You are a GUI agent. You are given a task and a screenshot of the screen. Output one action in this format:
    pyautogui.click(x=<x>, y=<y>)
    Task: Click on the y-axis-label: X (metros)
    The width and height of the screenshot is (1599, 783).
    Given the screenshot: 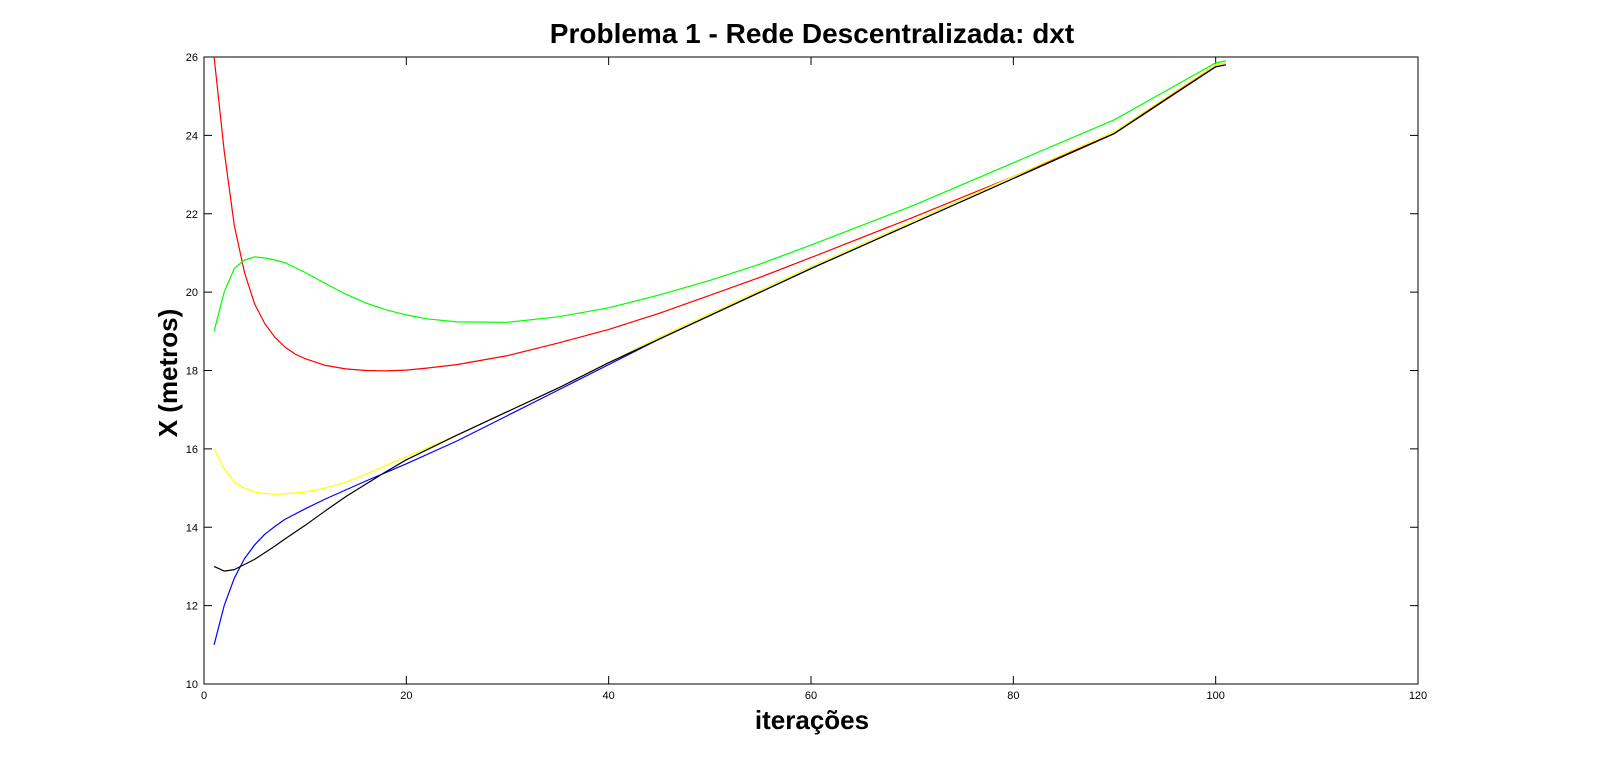 What is the action you would take?
    pyautogui.click(x=168, y=373)
    